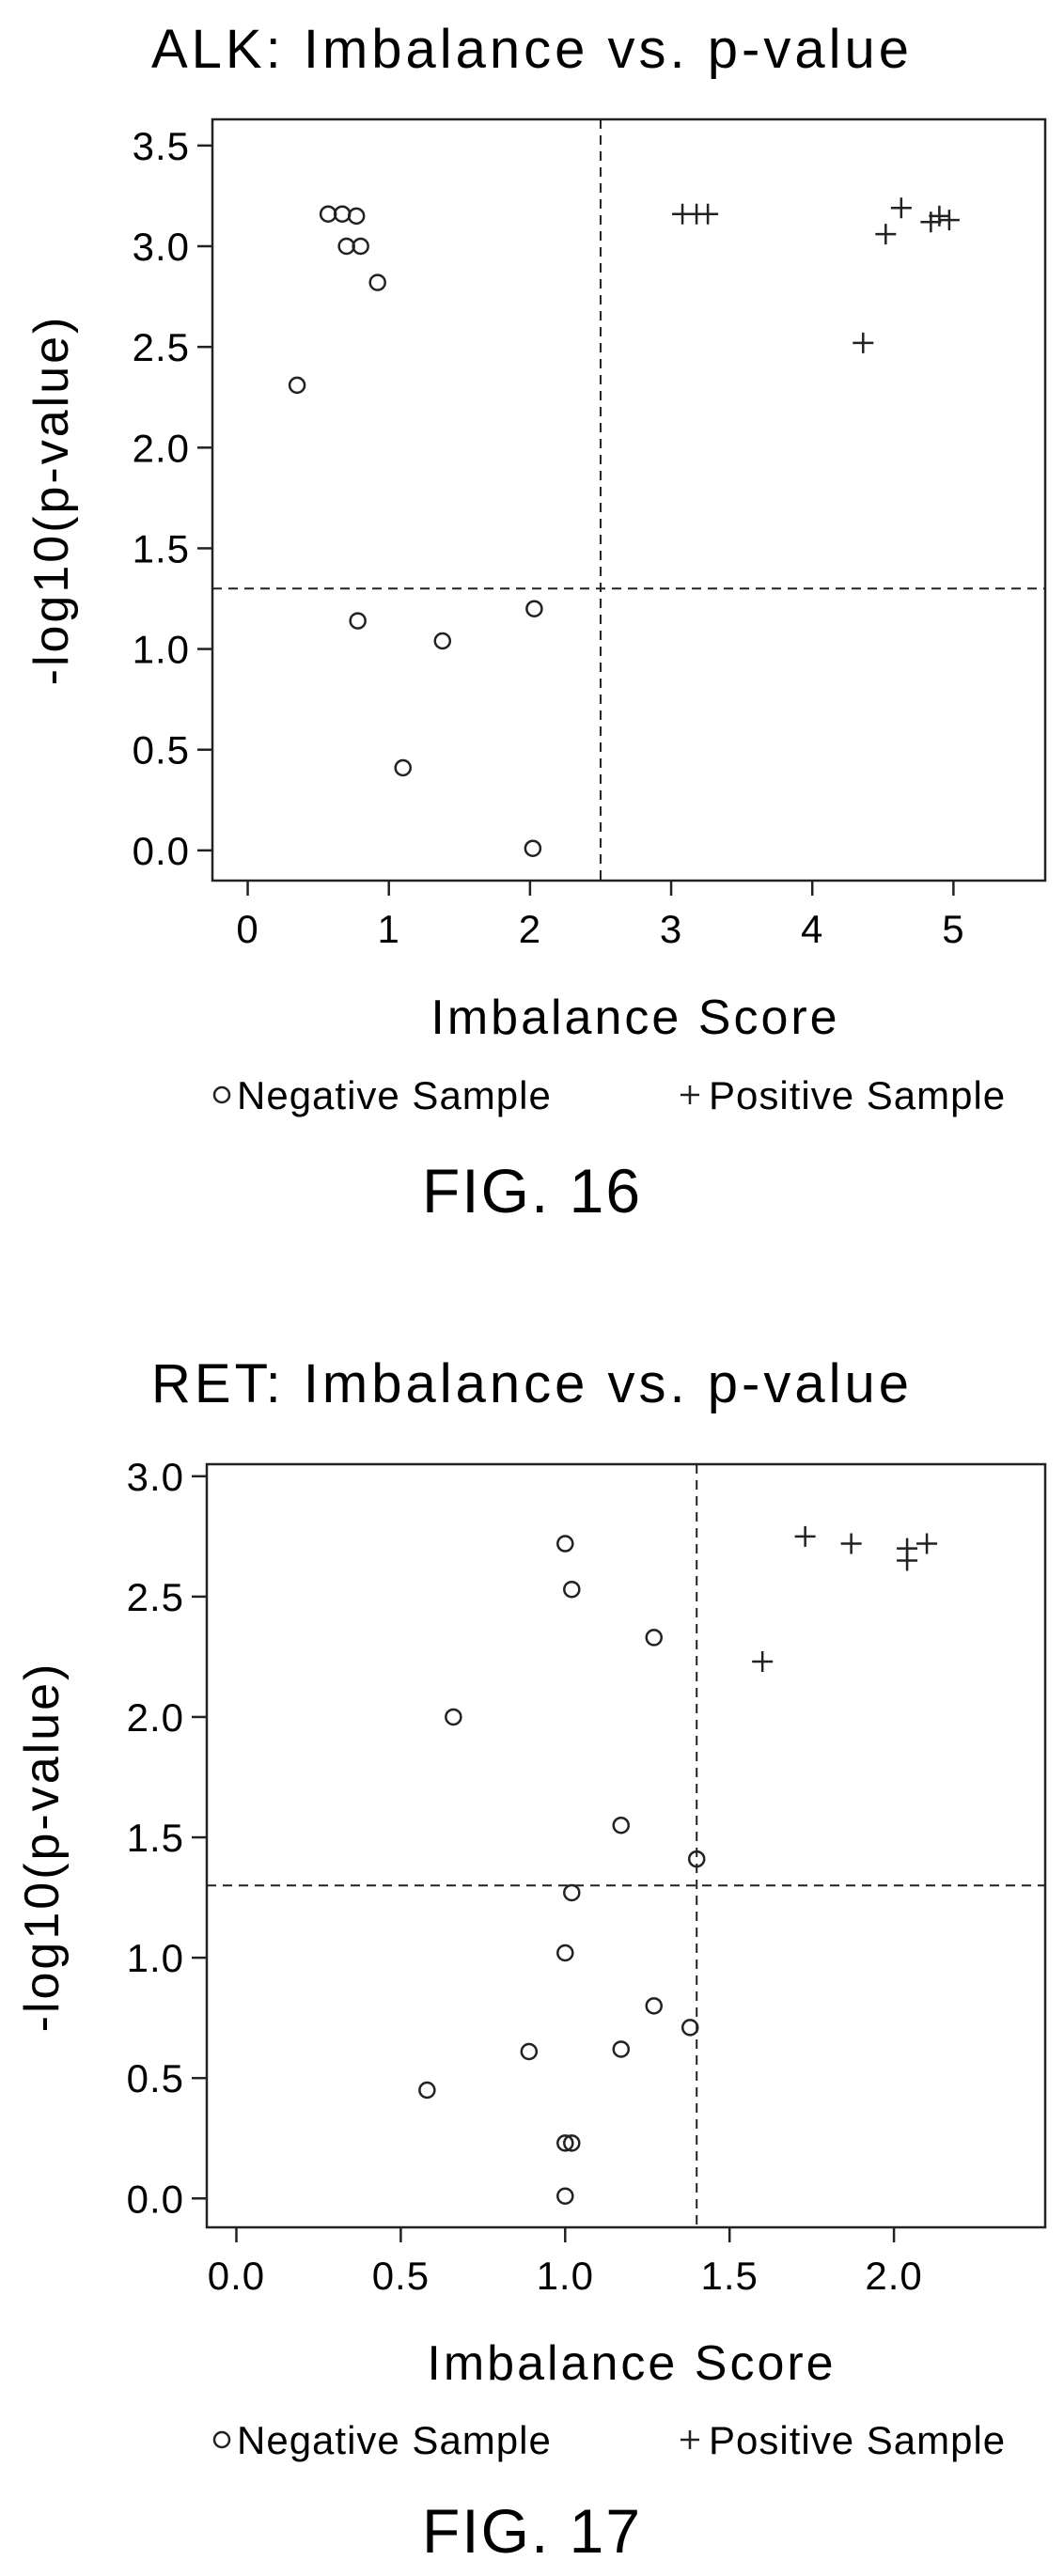 The width and height of the screenshot is (1064, 2576). Describe the element at coordinates (389, 929) in the screenshot. I see `x-tick-label: 1` at that location.